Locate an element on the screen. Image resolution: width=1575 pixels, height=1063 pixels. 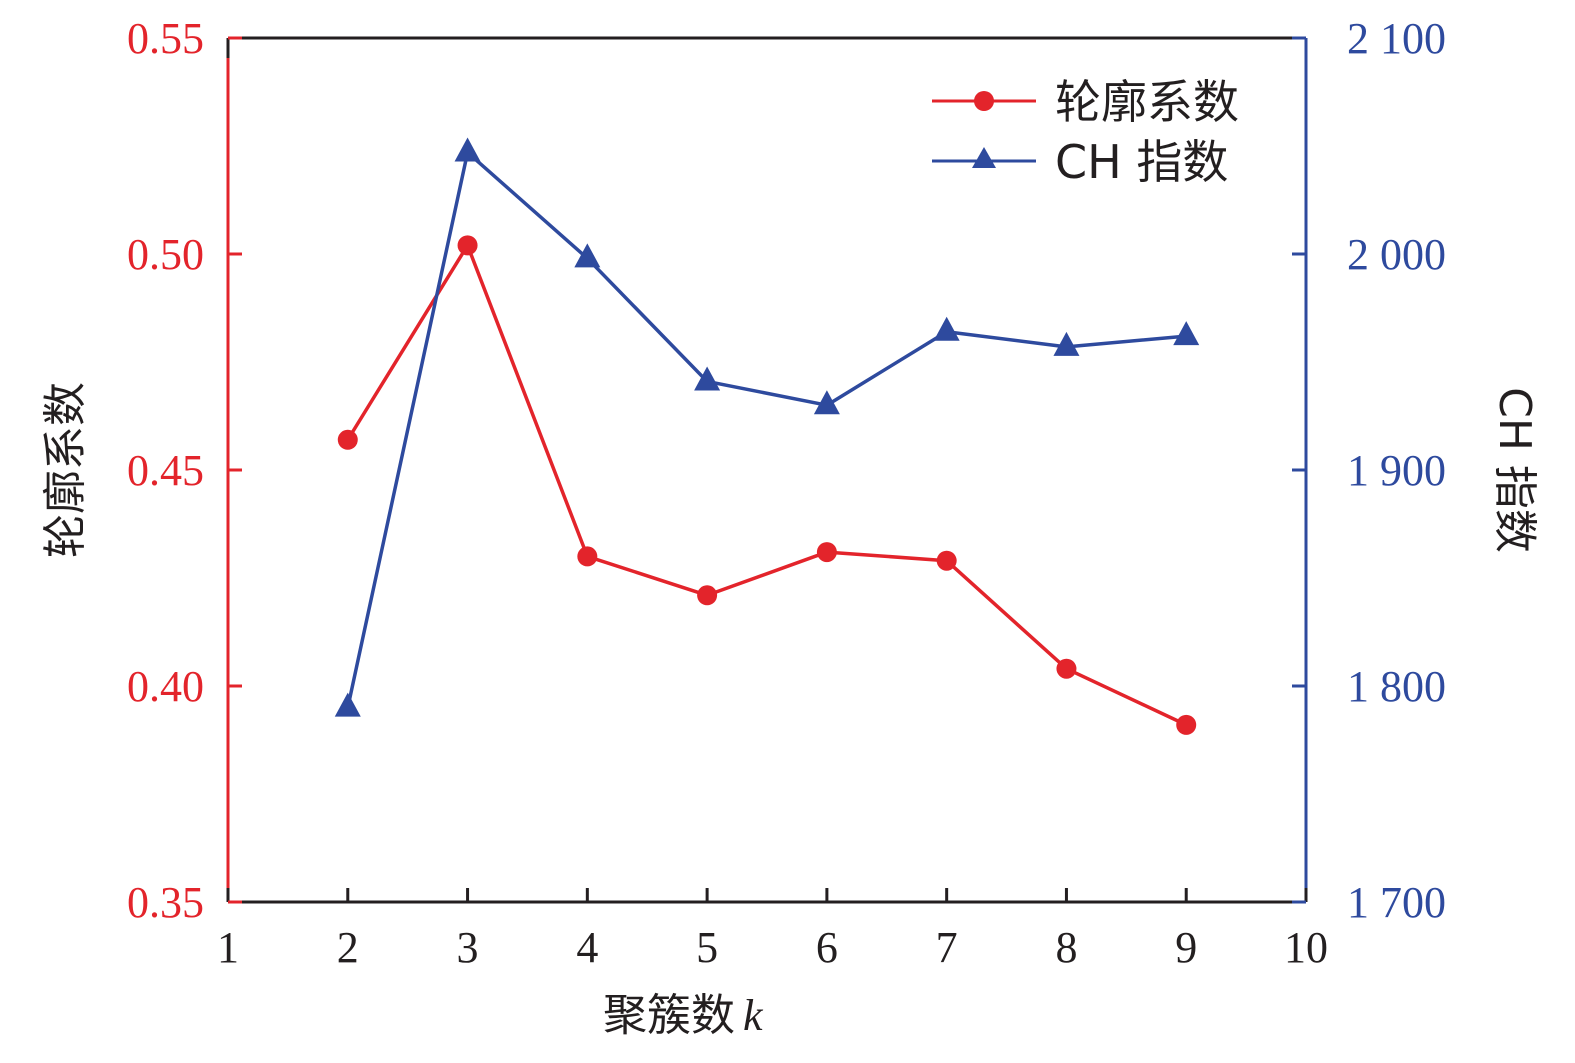
x-tick-label: 3 is located at coordinates (468, 947).